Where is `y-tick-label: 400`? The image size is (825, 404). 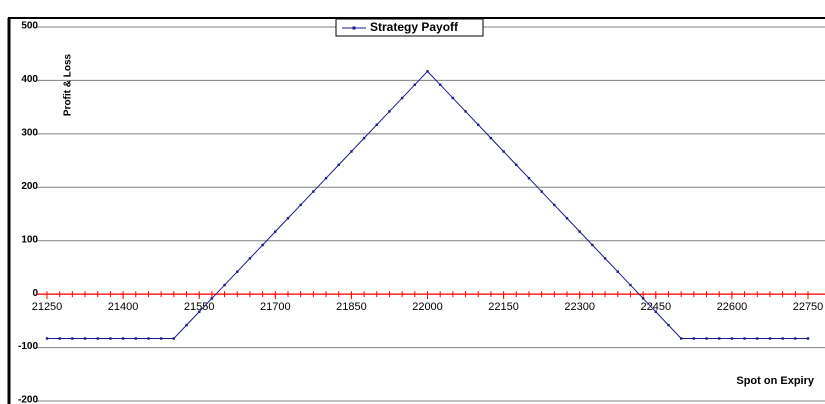 y-tick-label: 400 is located at coordinates (29, 79).